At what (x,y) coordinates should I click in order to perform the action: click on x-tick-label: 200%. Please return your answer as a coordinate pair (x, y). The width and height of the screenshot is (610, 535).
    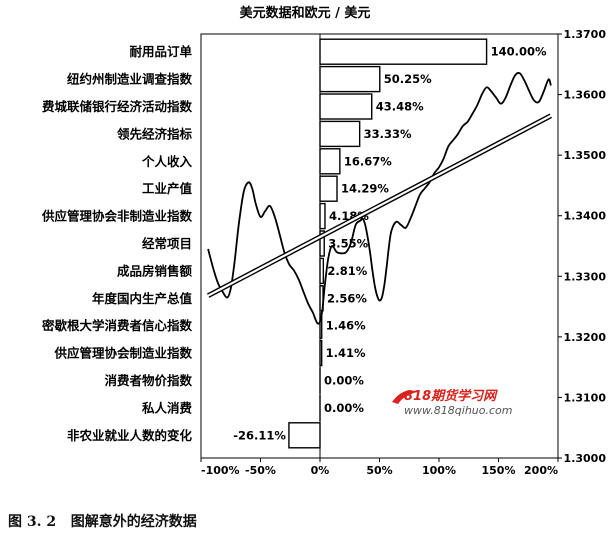
    Looking at the image, I should click on (541, 470).